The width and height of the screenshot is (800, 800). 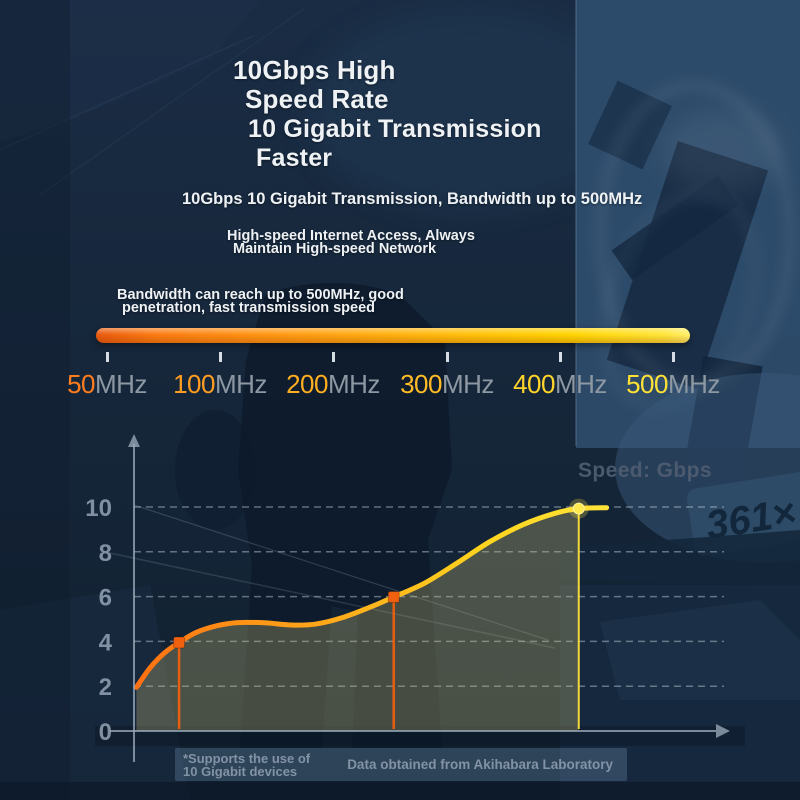 I want to click on freq-value: 50, so click(x=81, y=384).